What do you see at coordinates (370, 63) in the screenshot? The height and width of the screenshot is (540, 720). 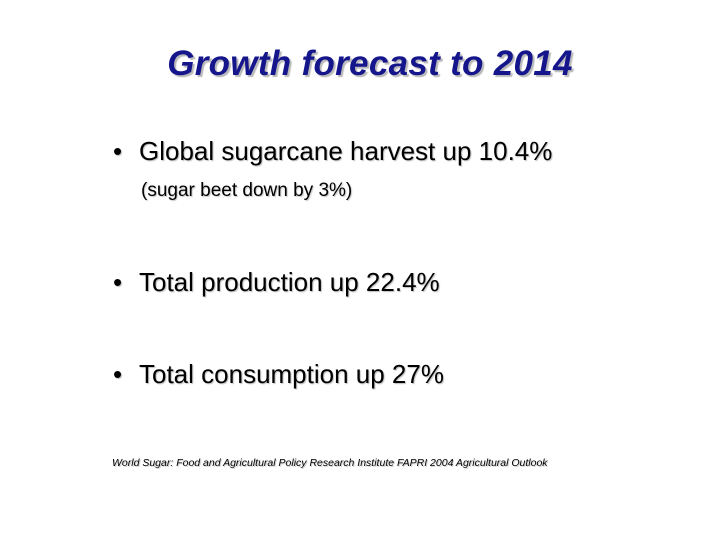 I see `slide-title: Growth forecast to 2014` at bounding box center [370, 63].